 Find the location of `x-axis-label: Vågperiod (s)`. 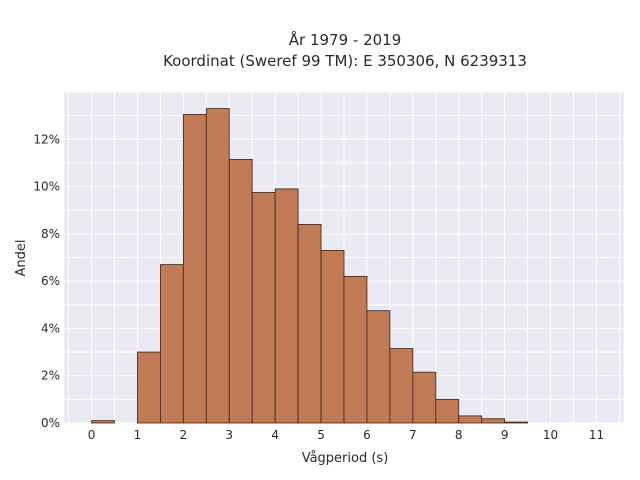

x-axis-label: Vågperiod (s) is located at coordinates (345, 458).